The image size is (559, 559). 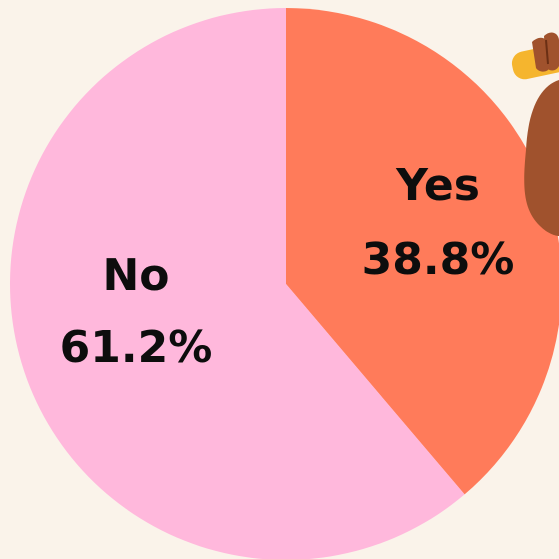 What do you see at coordinates (437, 185) in the screenshot?
I see `slice-label-yes-name: Yes` at bounding box center [437, 185].